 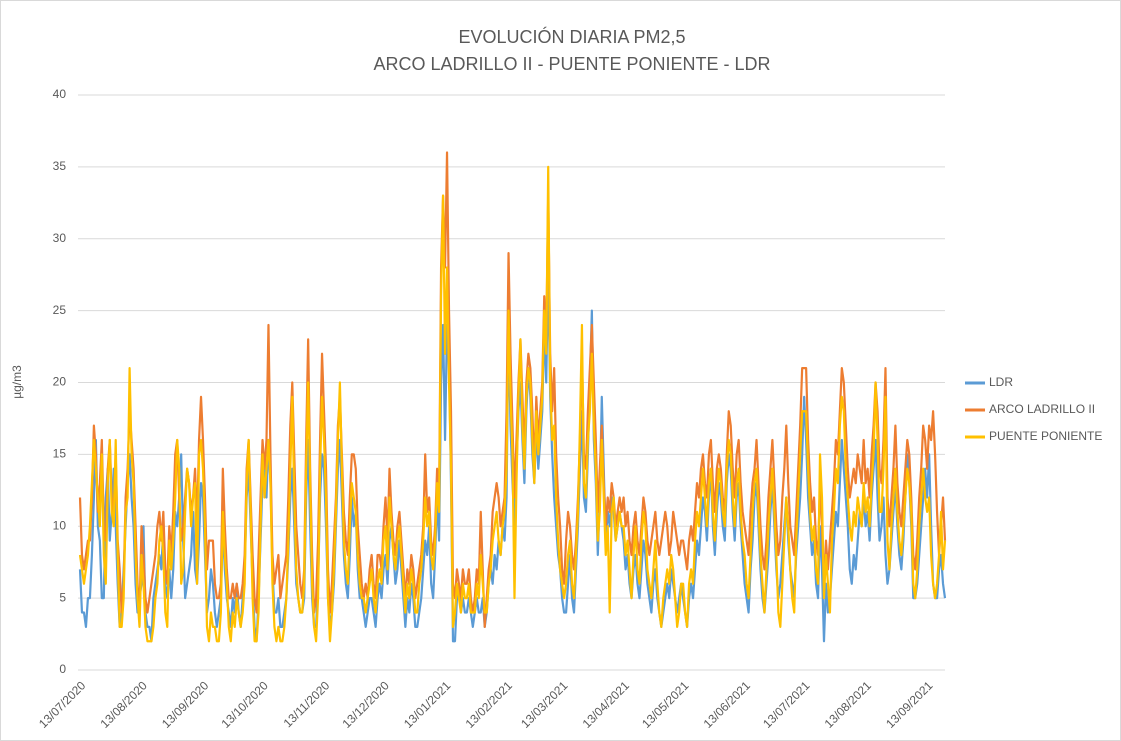 What do you see at coordinates (1045, 436) in the screenshot?
I see `legend-label: PUENTE PONIENTE` at bounding box center [1045, 436].